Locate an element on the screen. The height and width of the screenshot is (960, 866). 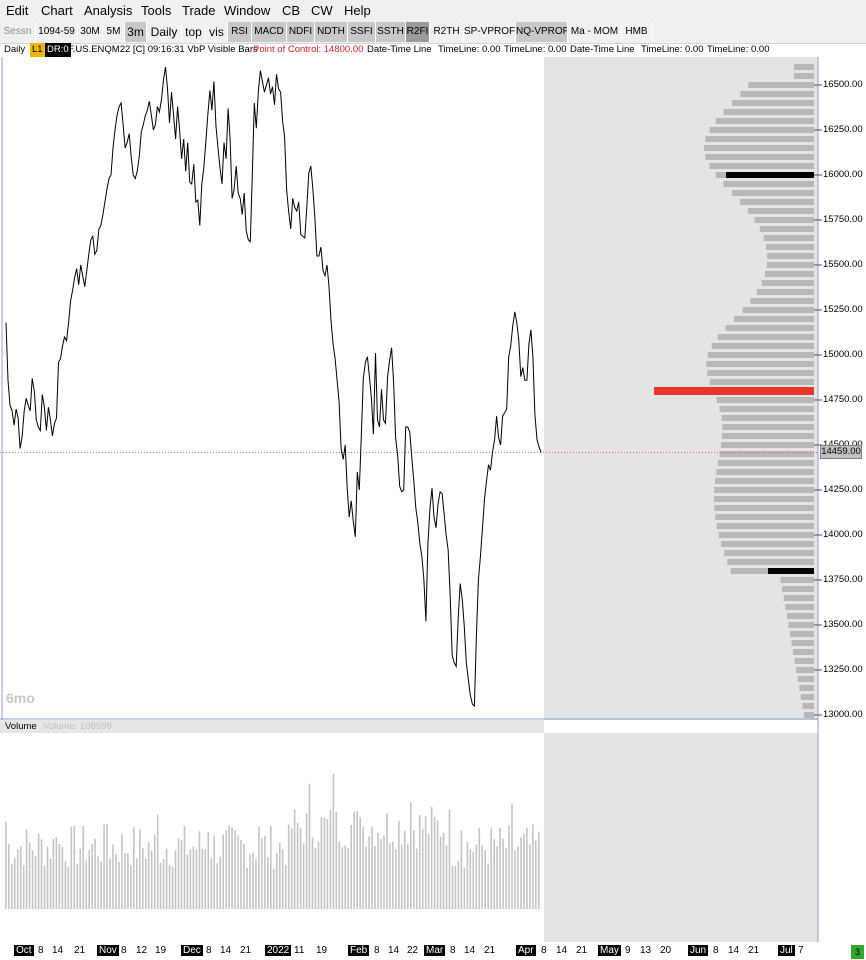
x-tick-label: Dec is located at coordinates (192, 950).